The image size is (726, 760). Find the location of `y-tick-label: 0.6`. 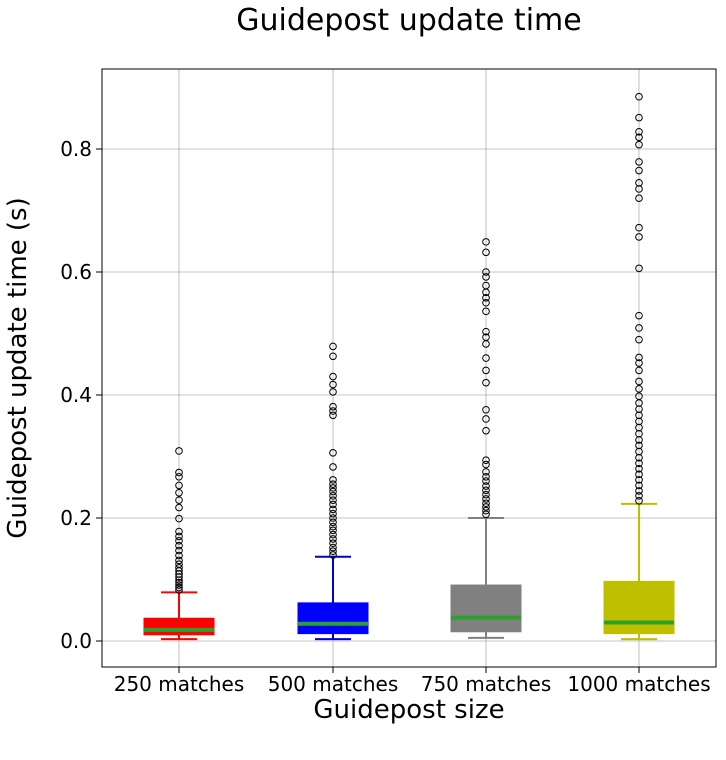

y-tick-label: 0.6 is located at coordinates (76, 272).